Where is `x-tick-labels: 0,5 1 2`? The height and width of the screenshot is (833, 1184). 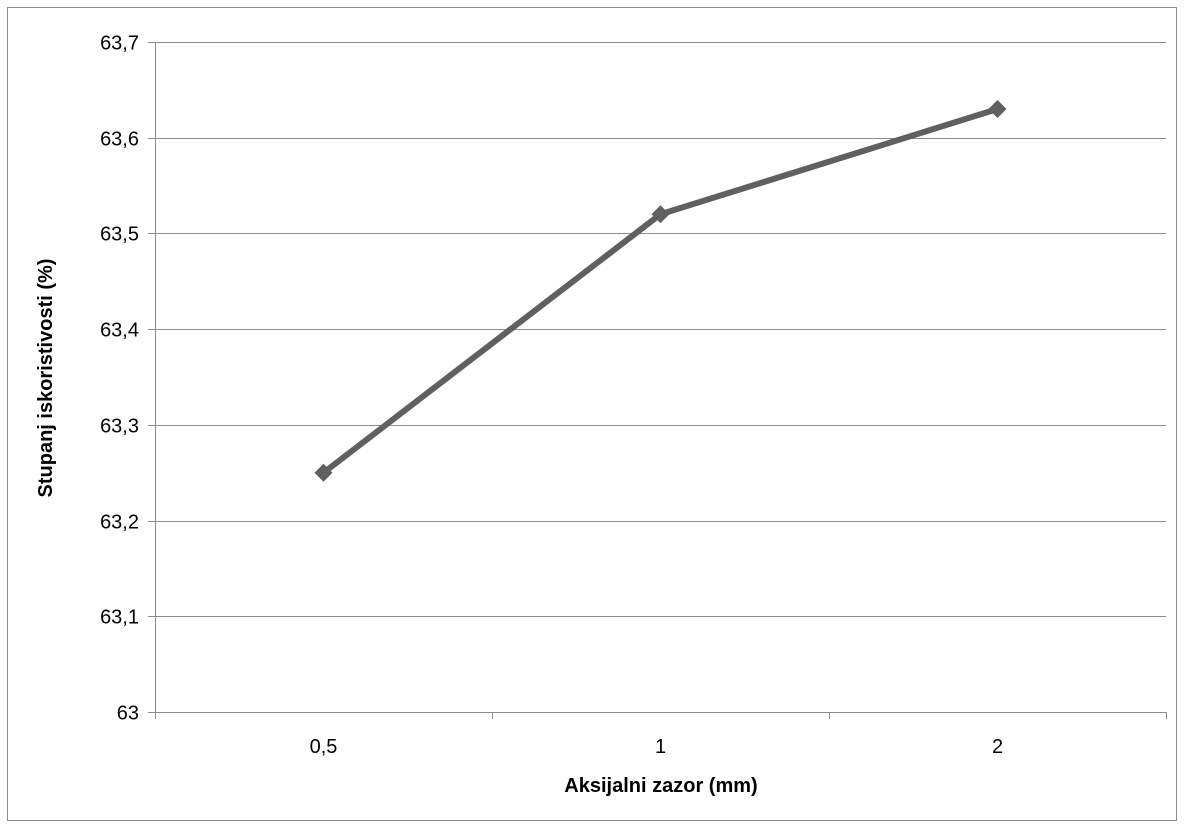 x-tick-labels: 0,5 1 2 is located at coordinates (656, 747).